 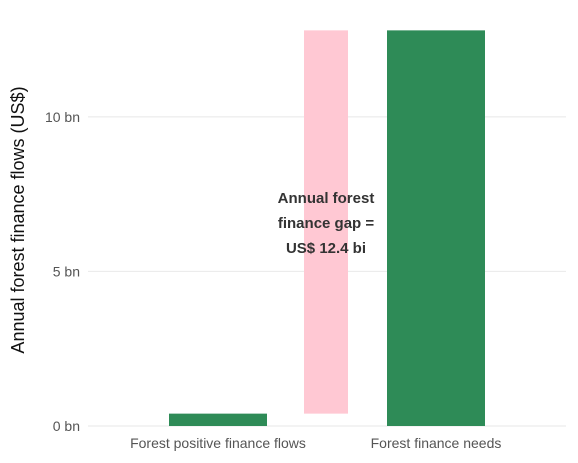 I want to click on y-tick-labels: 0 bn 5 bn 10 bn, so click(x=62, y=271).